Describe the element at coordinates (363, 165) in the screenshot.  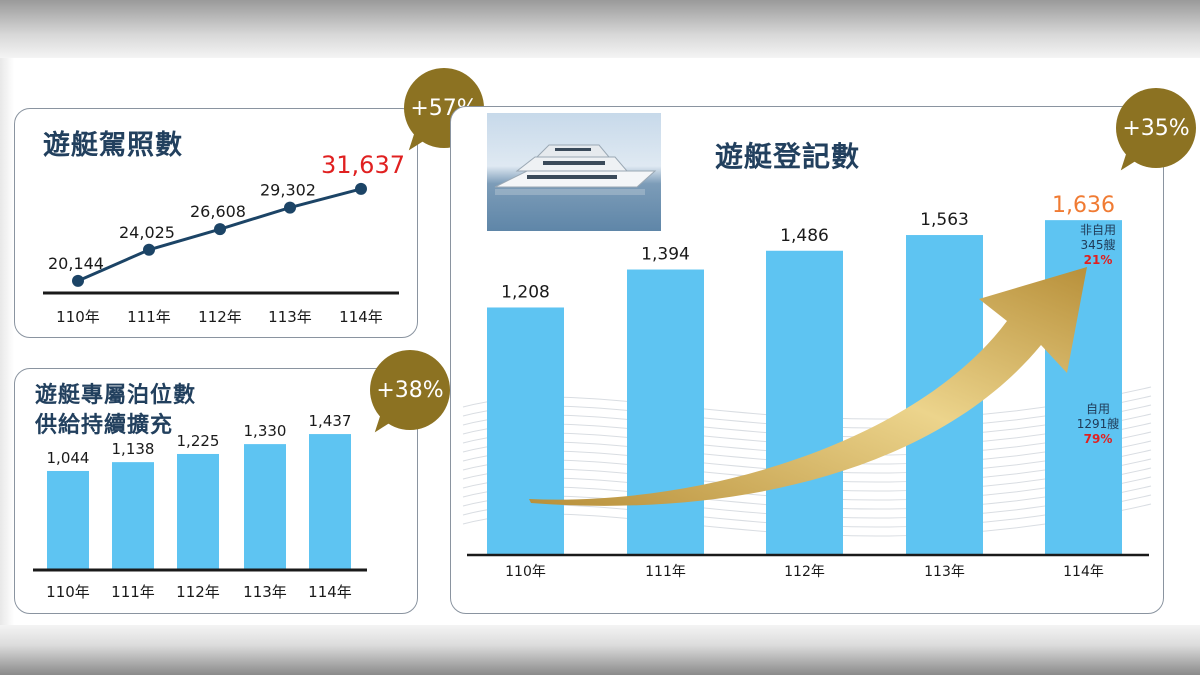
I see `license-value-label-4: 31,637` at that location.